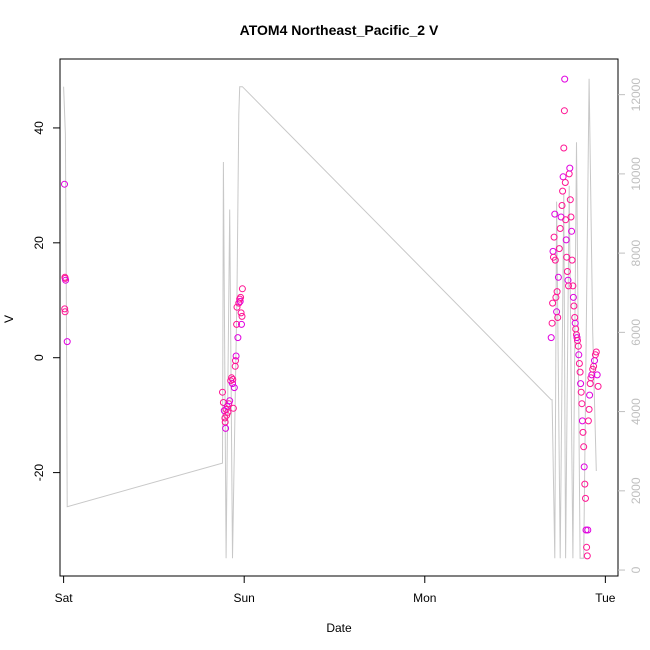 The height and width of the screenshot is (650, 650). What do you see at coordinates (39, 357) in the screenshot?
I see `y-tick-label: 0` at bounding box center [39, 357].